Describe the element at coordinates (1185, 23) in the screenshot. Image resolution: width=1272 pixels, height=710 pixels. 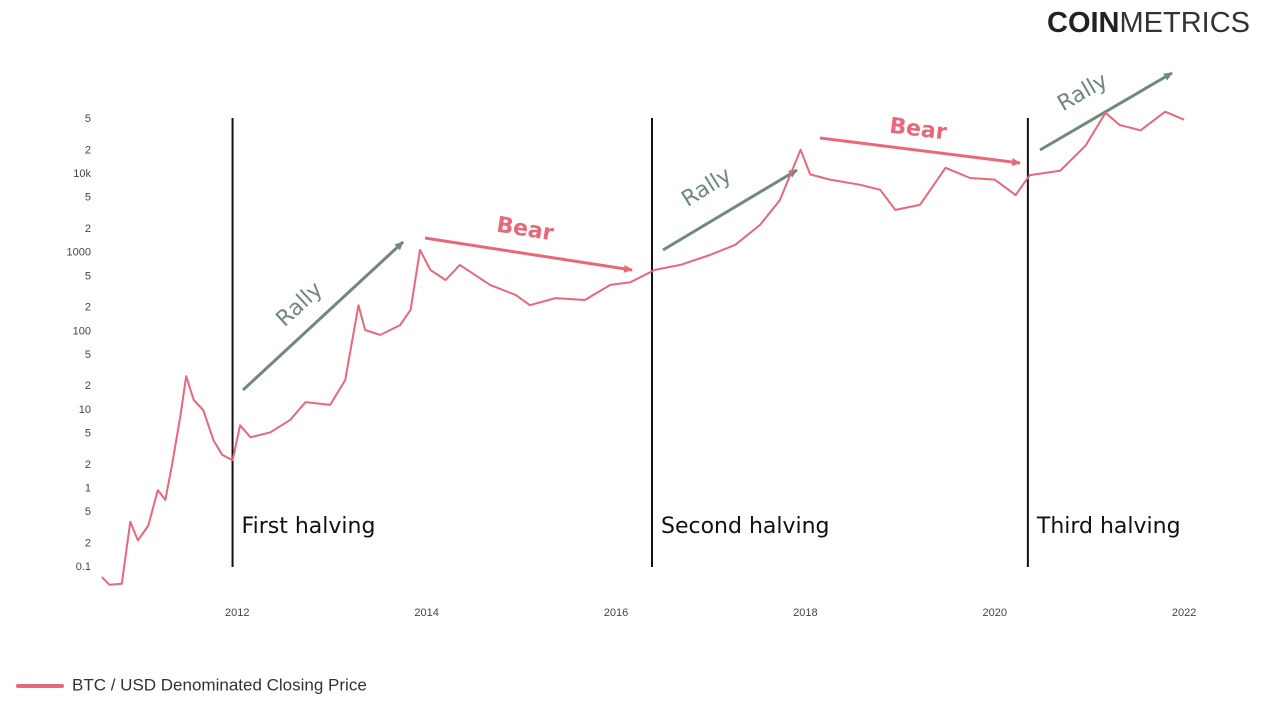
I see `brand-light: METRICS` at that location.